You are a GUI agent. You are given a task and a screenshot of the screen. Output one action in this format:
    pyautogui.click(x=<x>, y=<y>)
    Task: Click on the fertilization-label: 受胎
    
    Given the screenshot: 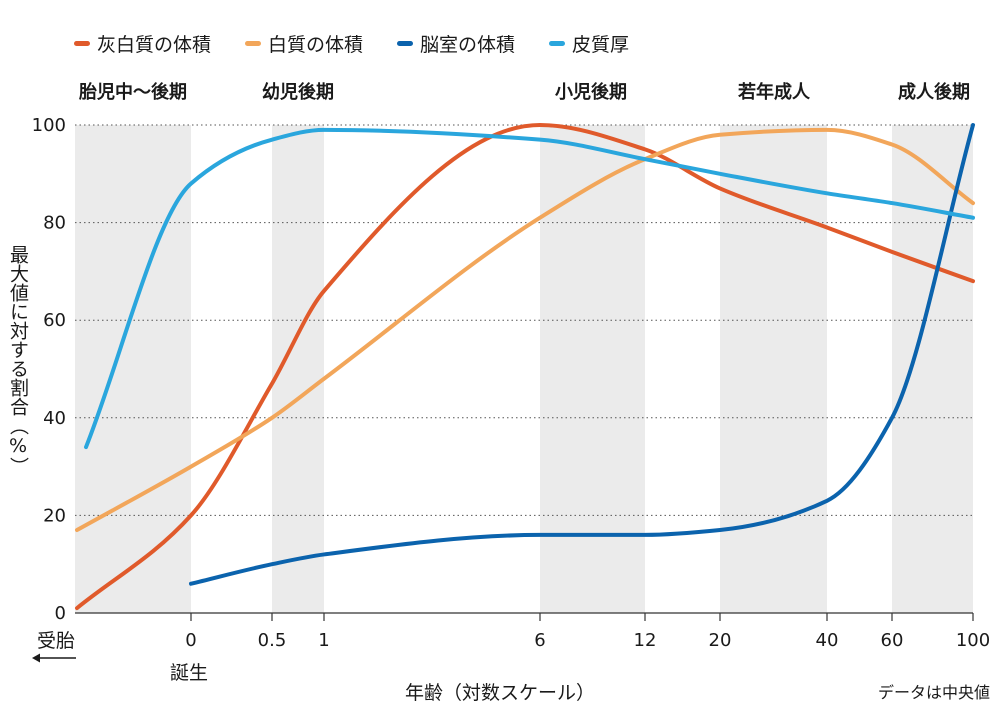 What is the action you would take?
    pyautogui.click(x=56, y=641)
    